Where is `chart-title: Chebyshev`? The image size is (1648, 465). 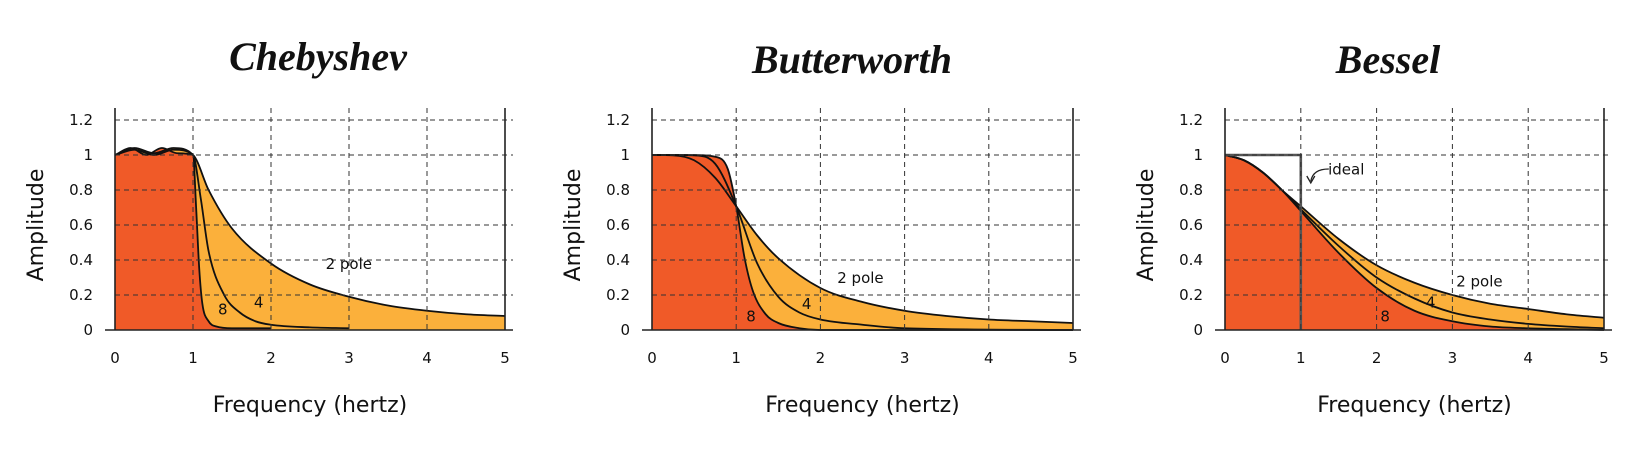 chart-title: Chebyshev is located at coordinates (318, 56).